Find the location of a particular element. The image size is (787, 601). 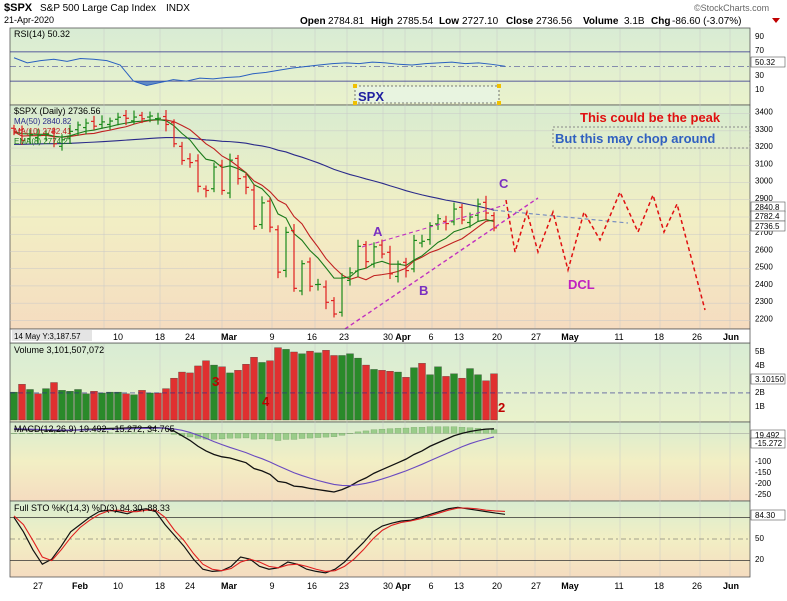

sto-axis-2: 20 is located at coordinates (759, 559).